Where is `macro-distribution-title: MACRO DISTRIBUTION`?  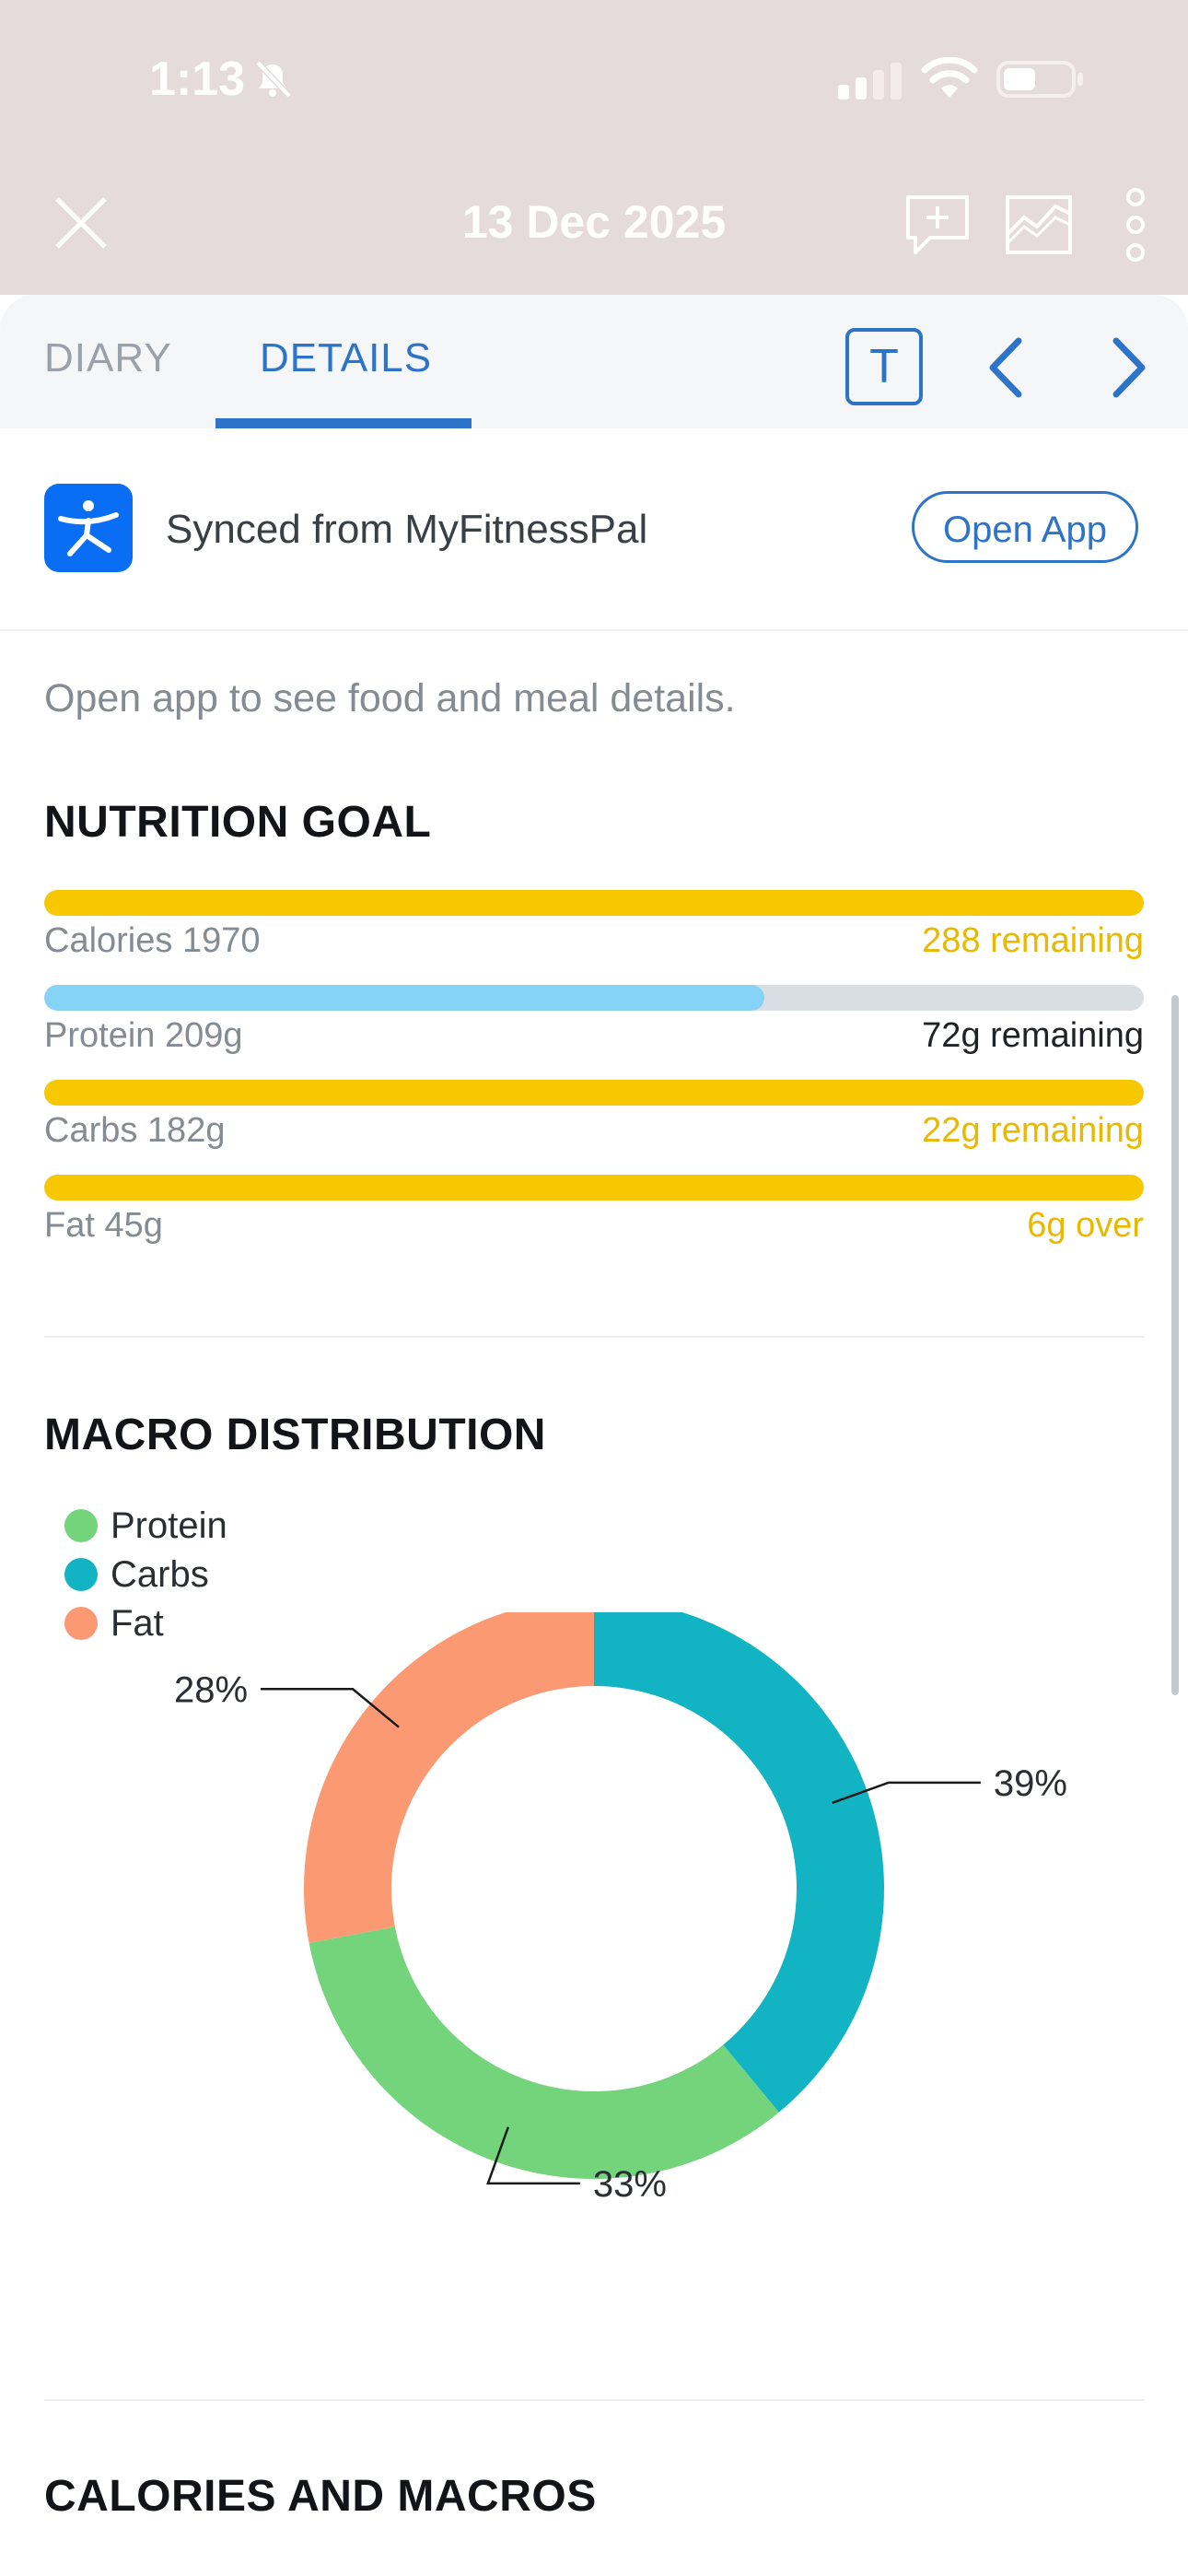
macro-distribution-title: MACRO DISTRIBUTION is located at coordinates (295, 1435).